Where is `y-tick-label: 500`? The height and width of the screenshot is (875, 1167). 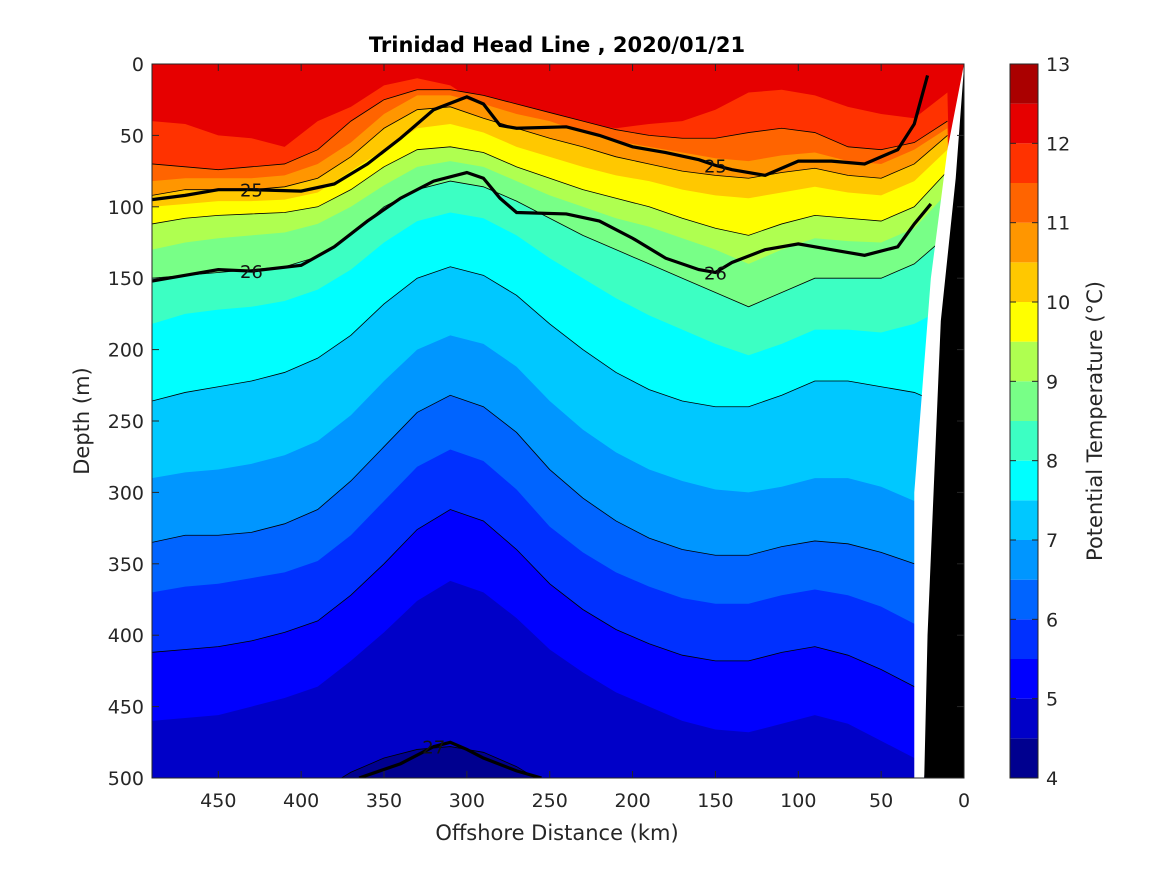
y-tick-label: 500 is located at coordinates (126, 779).